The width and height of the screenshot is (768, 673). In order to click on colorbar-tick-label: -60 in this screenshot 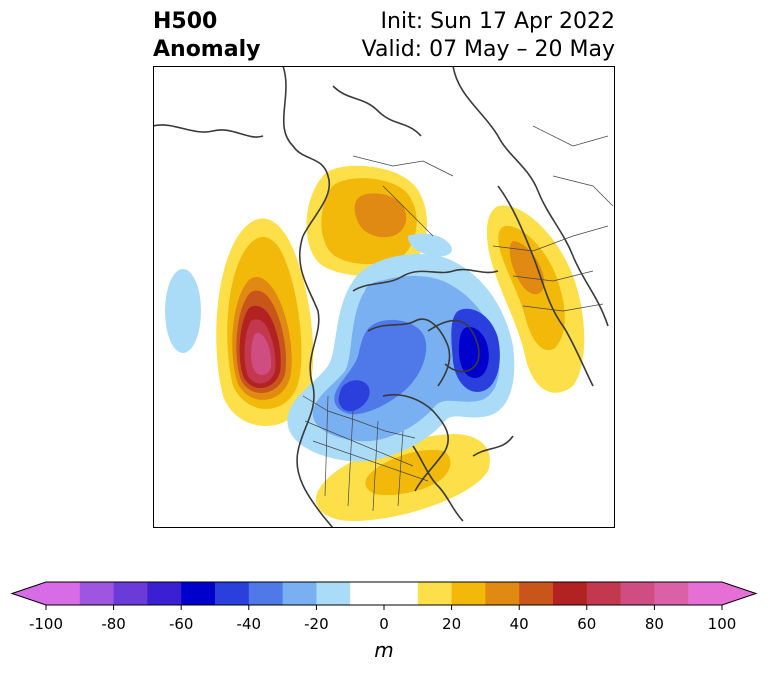, I will do `click(181, 624)`.